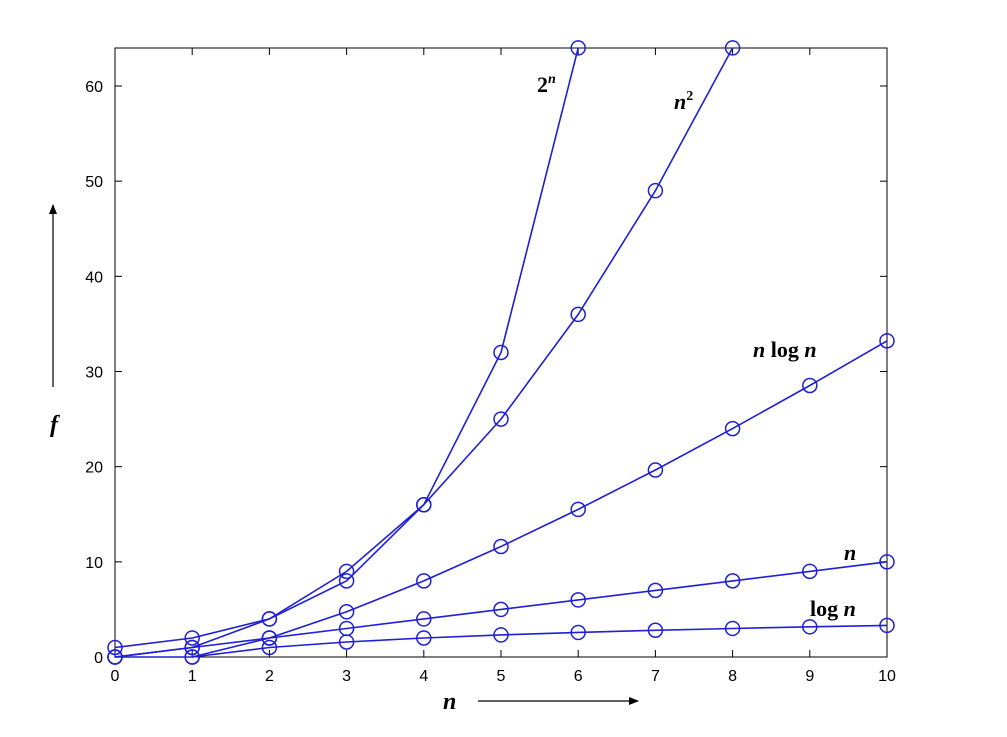 The image size is (1007, 737). Describe the element at coordinates (833, 608) in the screenshot. I see `series-label-logn: log n` at that location.